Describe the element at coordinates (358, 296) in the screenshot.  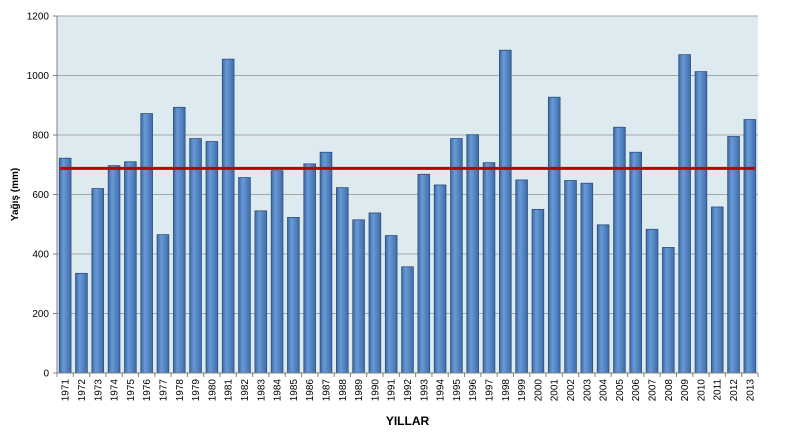
I see `bar-1989` at that location.